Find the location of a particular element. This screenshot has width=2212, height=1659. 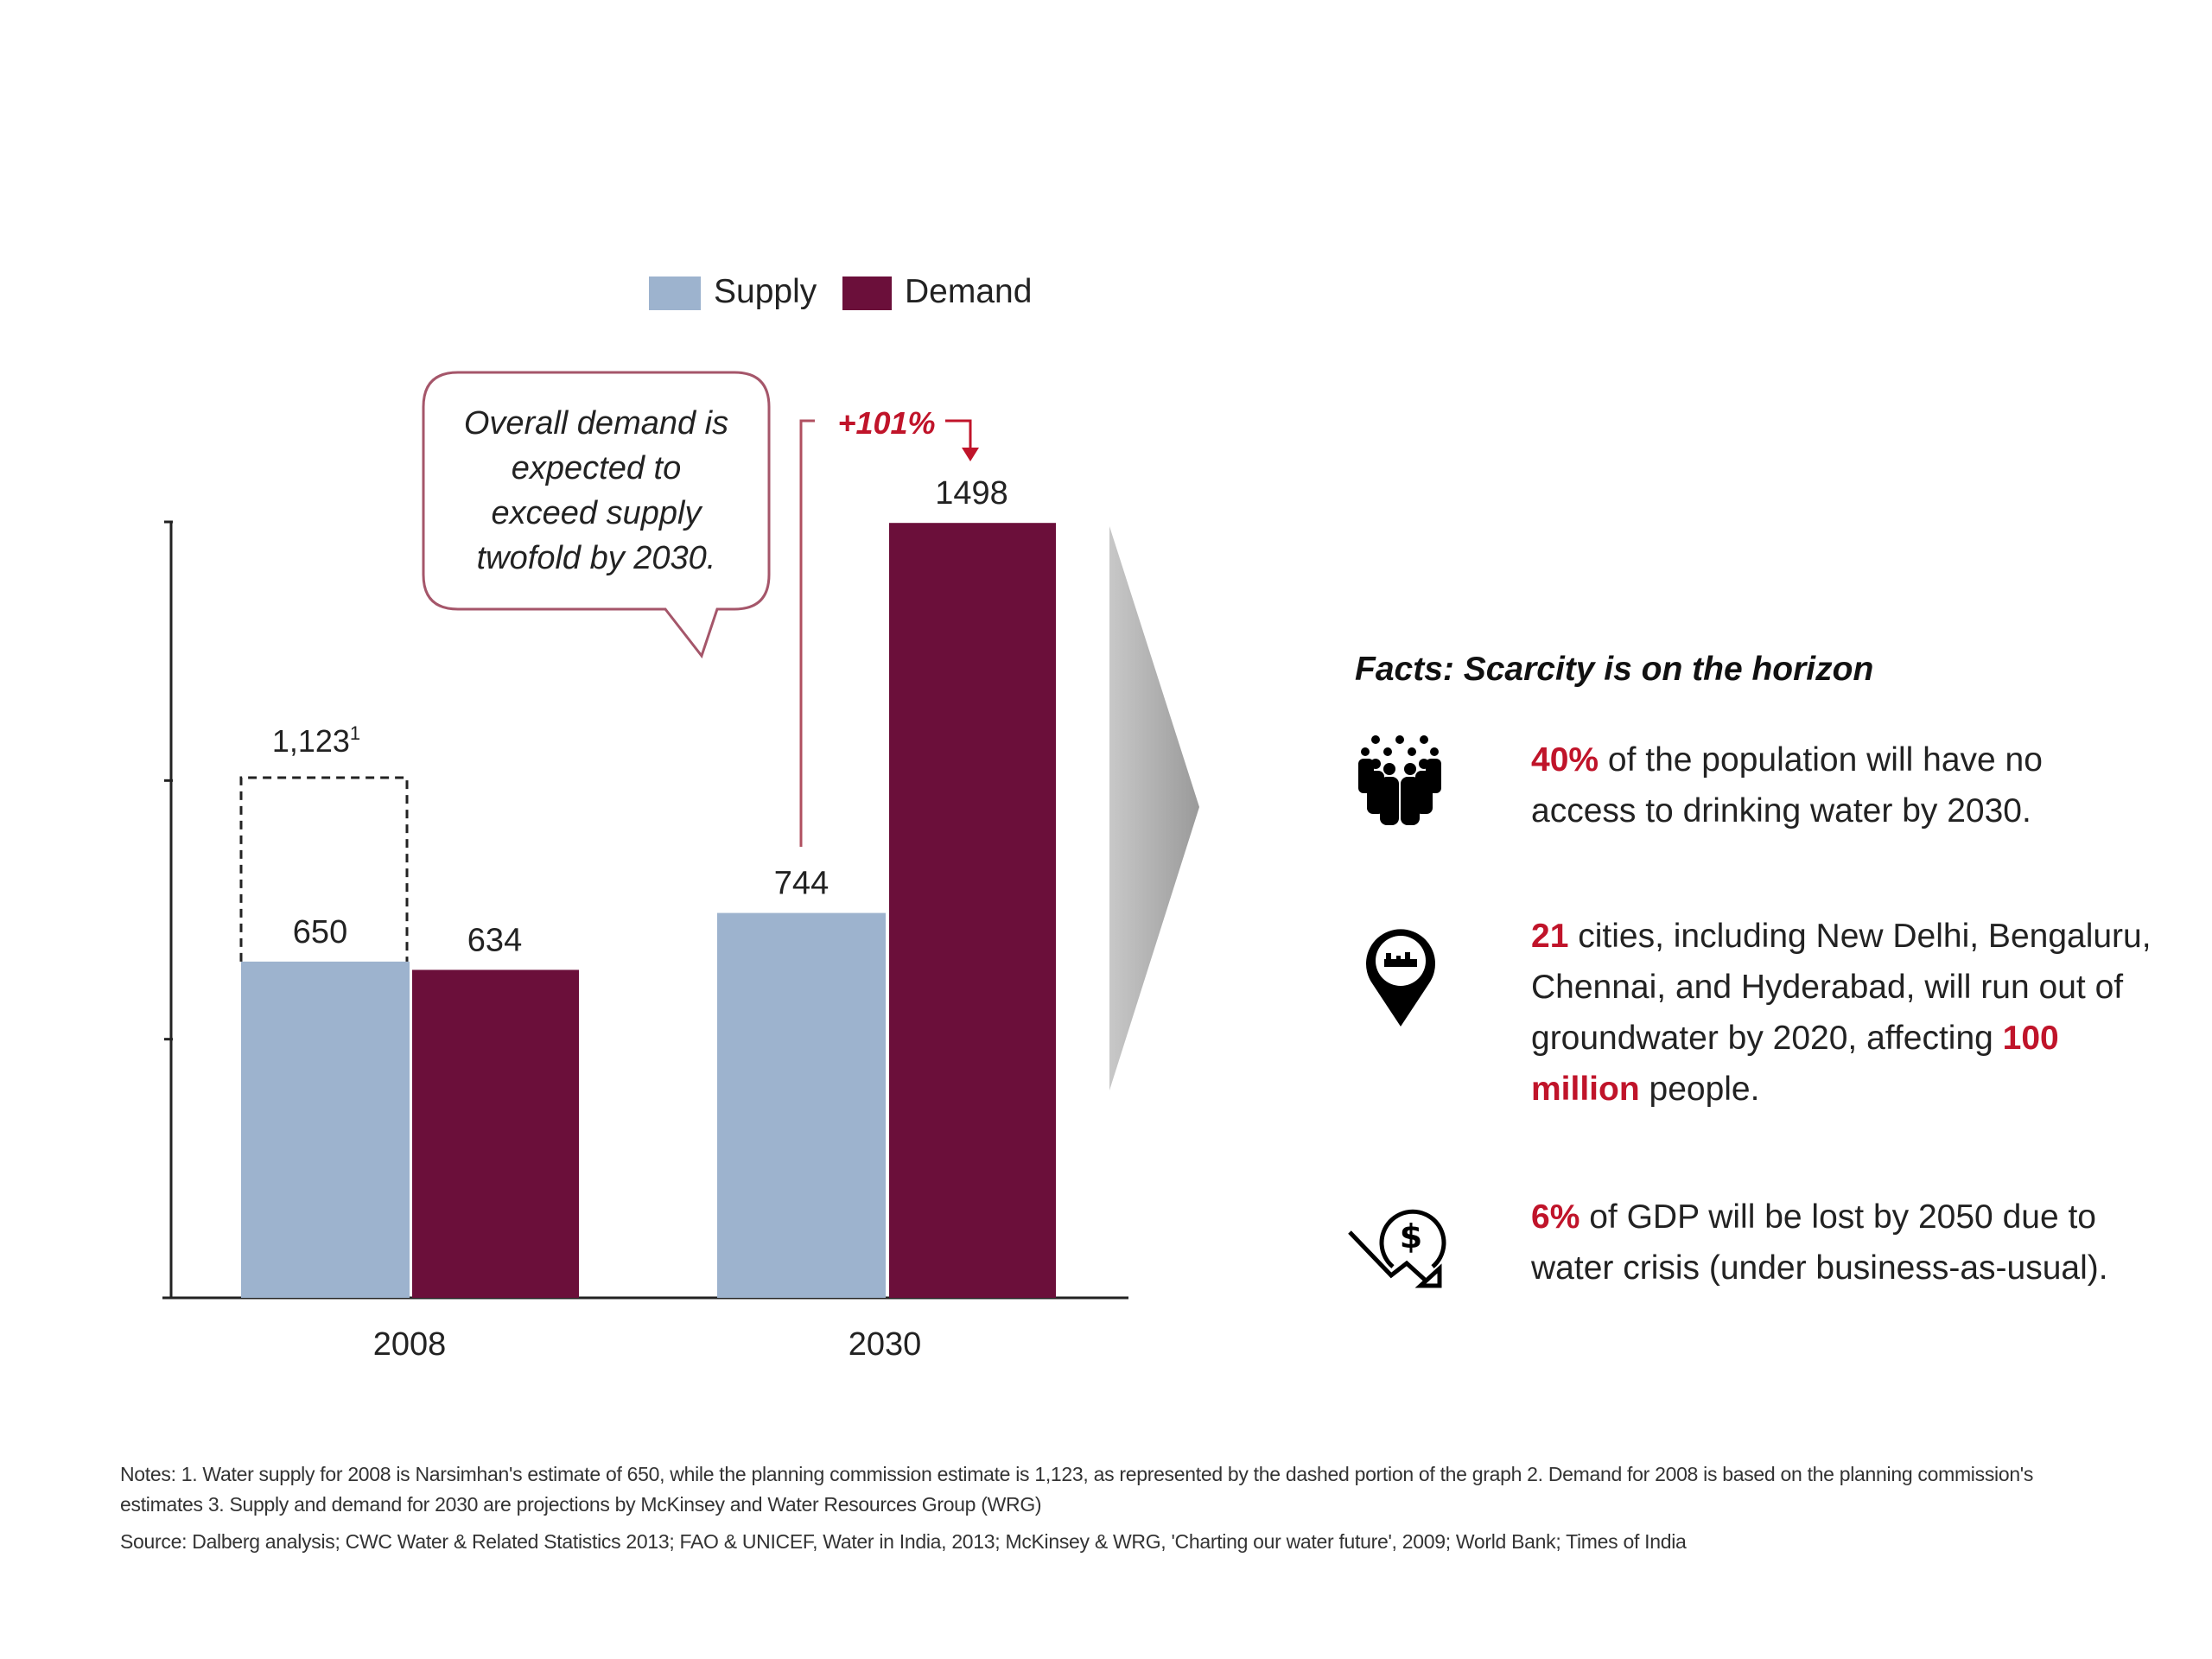

fact-text: people. is located at coordinates (1699, 1089).